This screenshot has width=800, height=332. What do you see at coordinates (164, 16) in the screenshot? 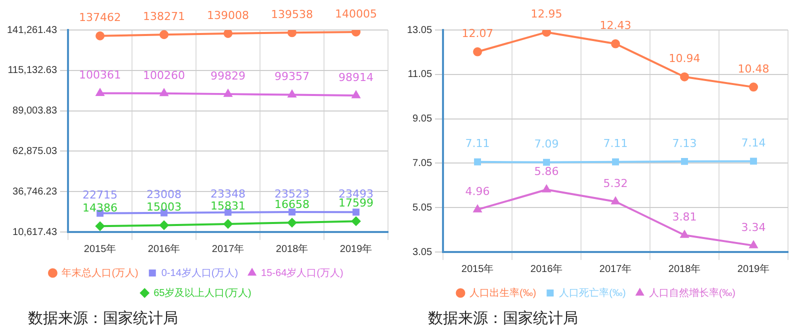
I see `data-label: 138271` at bounding box center [164, 16].